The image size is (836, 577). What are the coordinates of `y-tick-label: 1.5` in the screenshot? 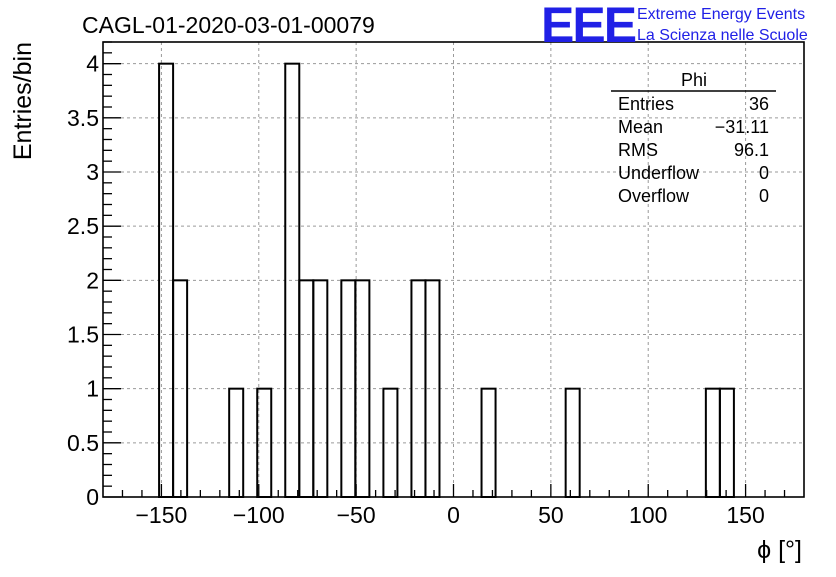 It's located at (83, 335).